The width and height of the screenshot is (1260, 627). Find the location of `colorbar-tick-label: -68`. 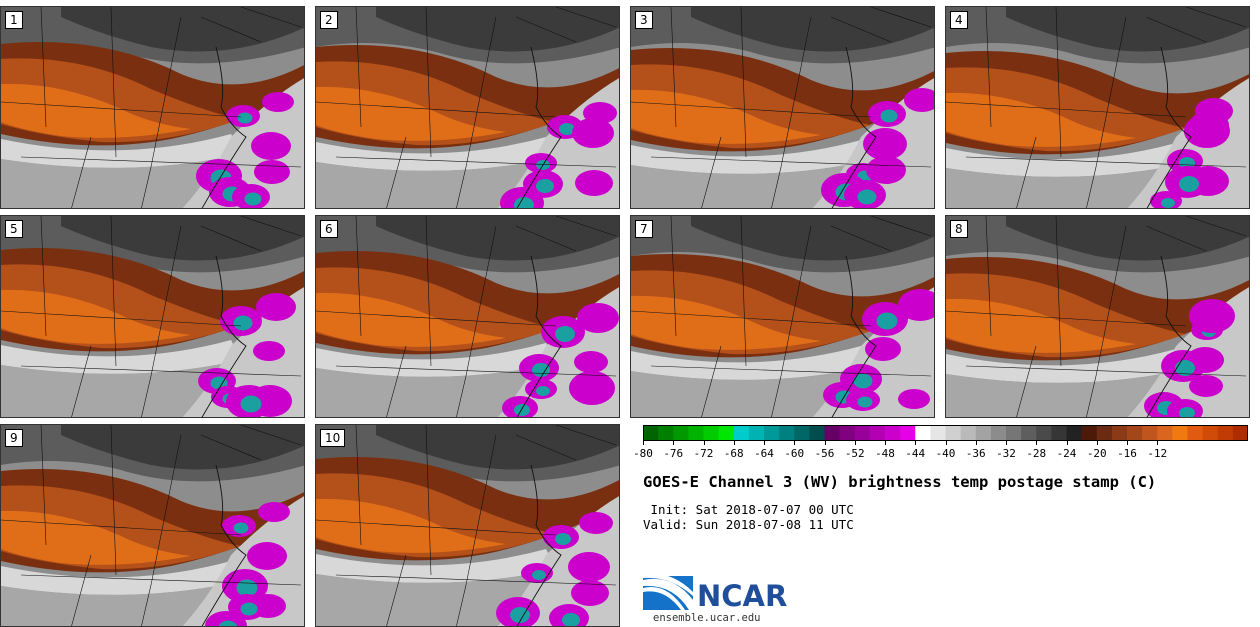

colorbar-tick-label: -68 is located at coordinates (733, 453).